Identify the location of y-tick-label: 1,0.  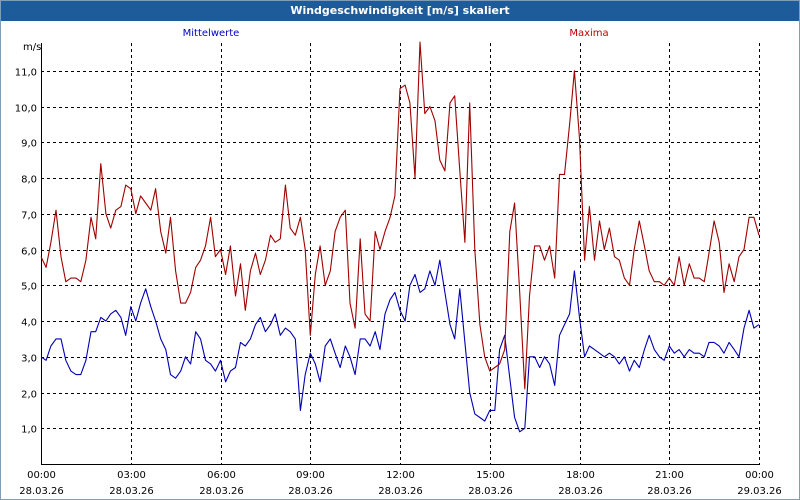
(29, 430).